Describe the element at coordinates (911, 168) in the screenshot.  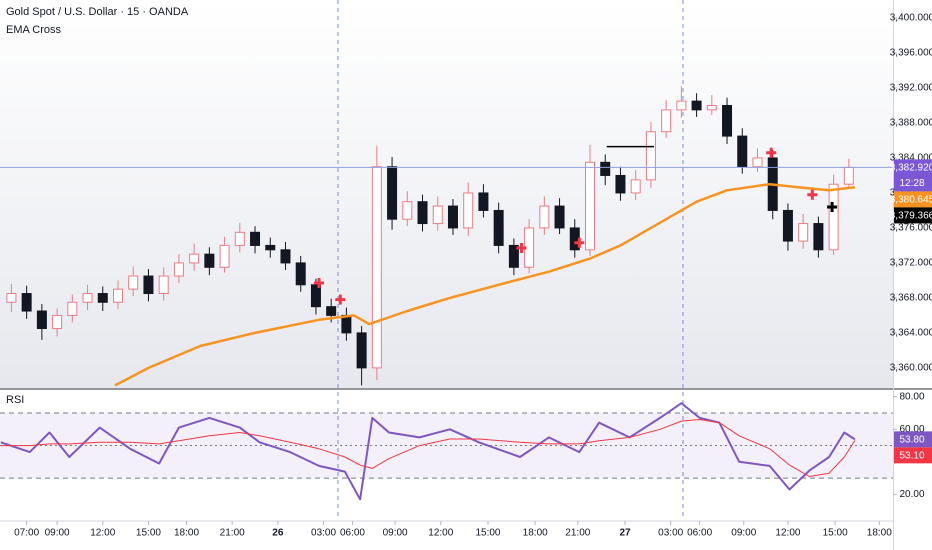
I see `price-label: 3,382.920` at that location.